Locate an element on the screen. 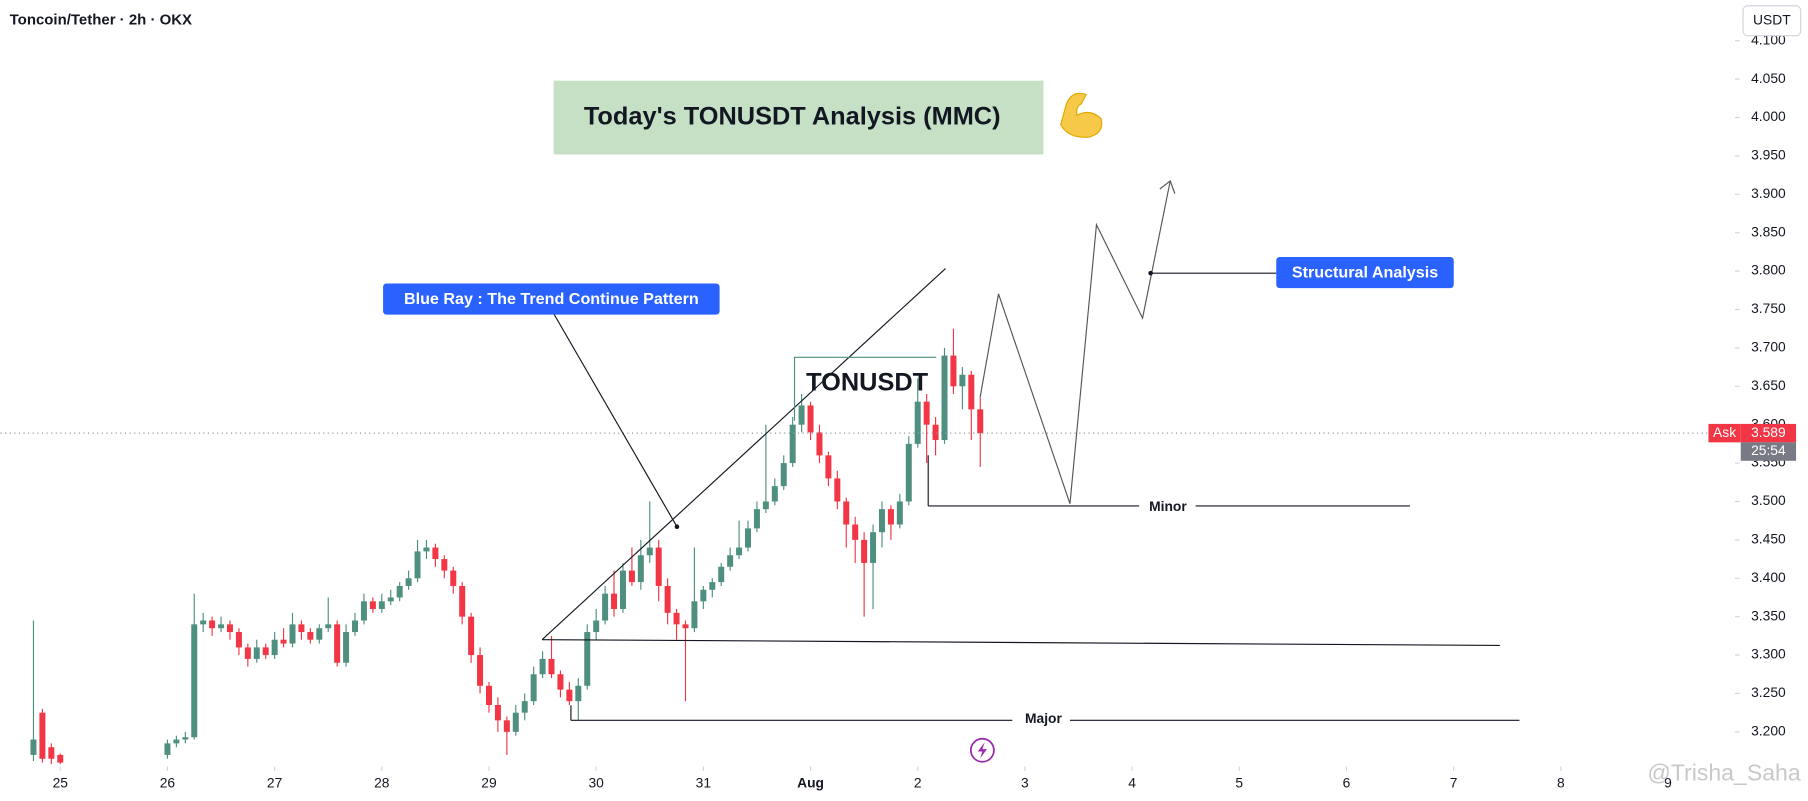 This screenshot has width=1808, height=801. callout-pointer is located at coordinates (615, 420).